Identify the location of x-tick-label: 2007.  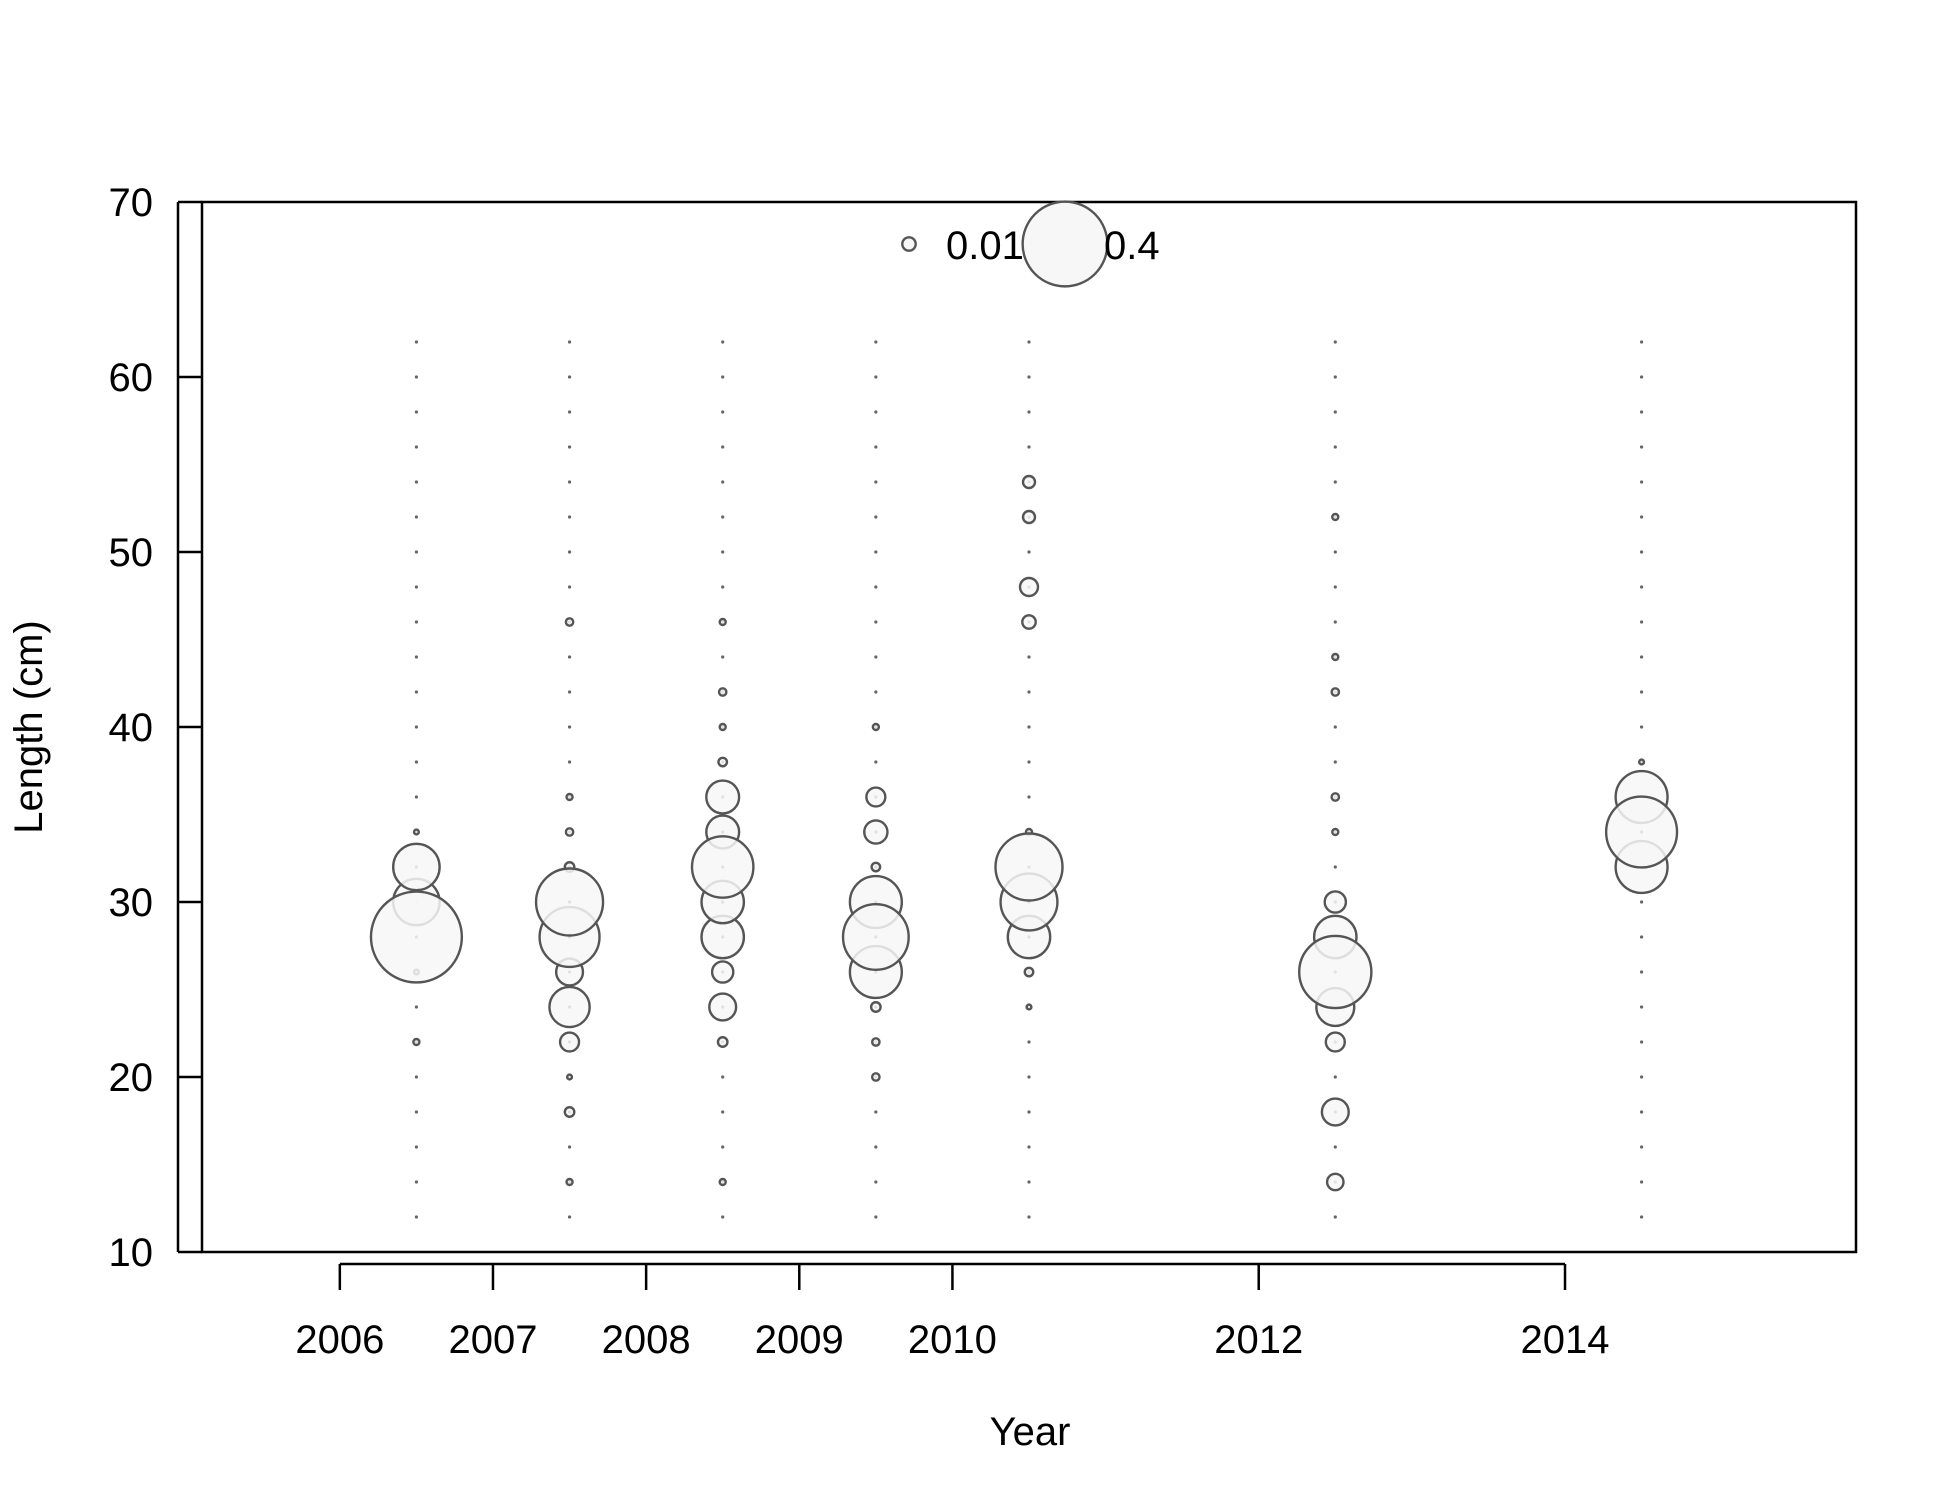
(492, 1340).